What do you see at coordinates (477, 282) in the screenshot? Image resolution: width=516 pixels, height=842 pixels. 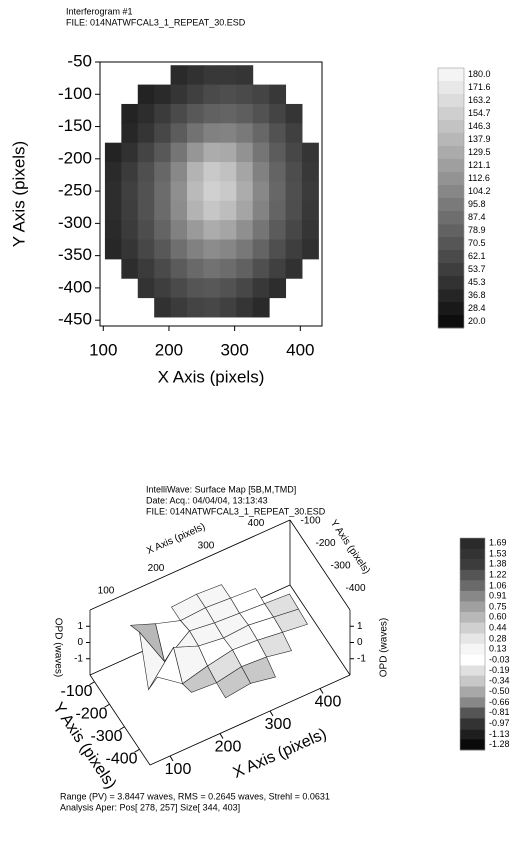 I see `colorbar-label: 45.3` at bounding box center [477, 282].